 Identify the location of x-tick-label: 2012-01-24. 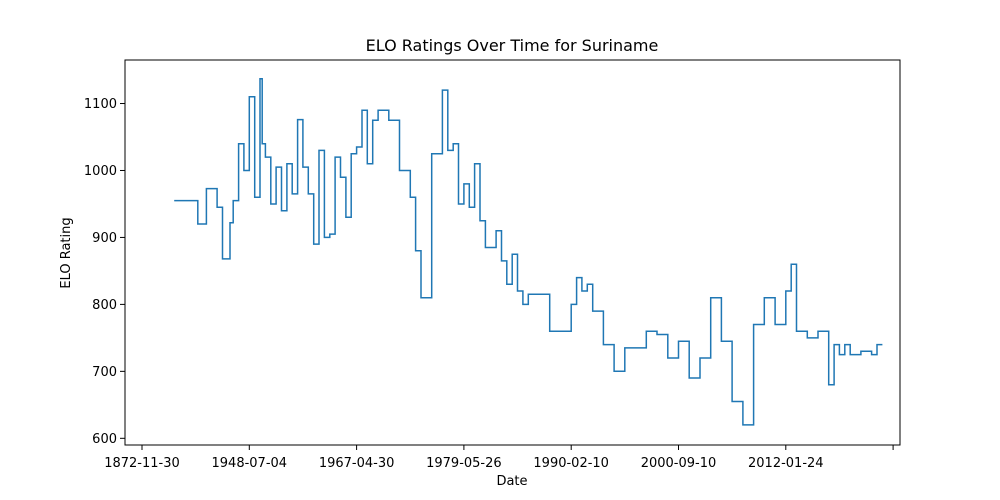
(786, 463).